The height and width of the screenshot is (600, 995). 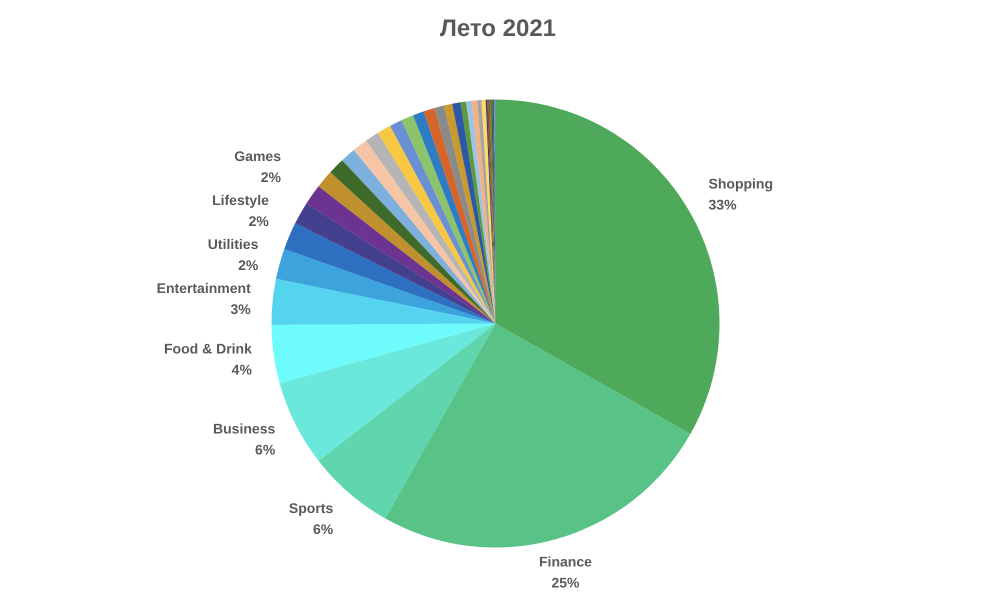 What do you see at coordinates (241, 200) in the screenshot?
I see `slice-label: Lifestyle` at bounding box center [241, 200].